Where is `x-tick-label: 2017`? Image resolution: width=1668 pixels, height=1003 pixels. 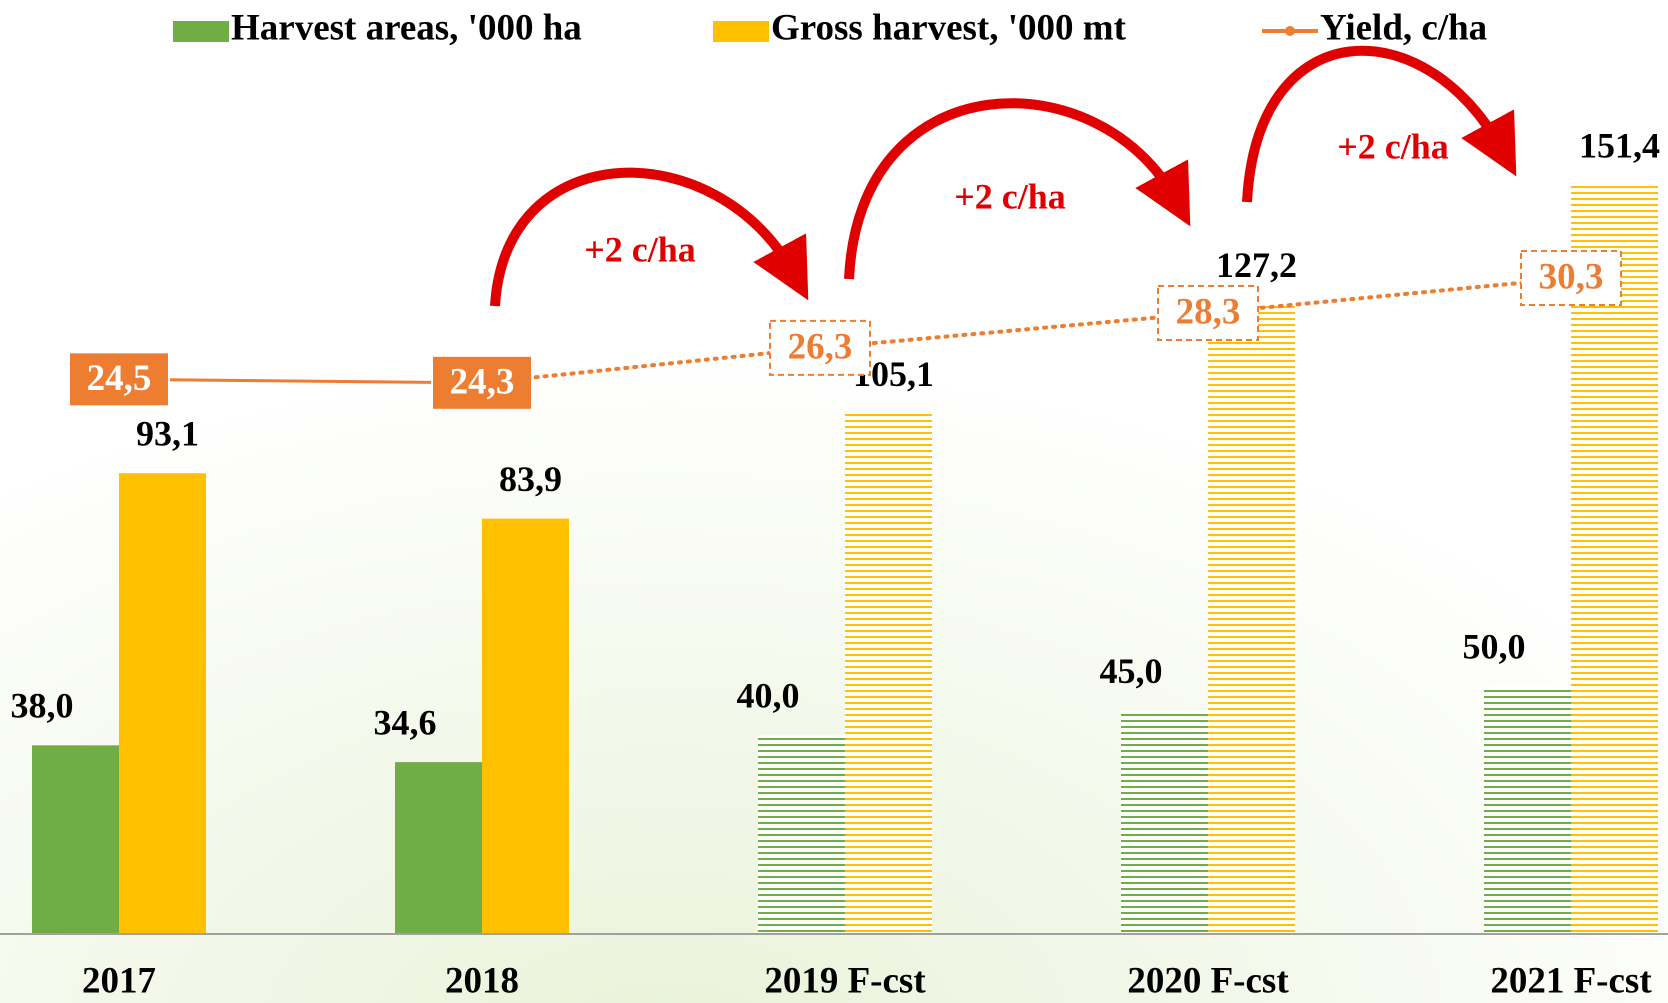
x-tick-label: 2017 is located at coordinates (119, 980).